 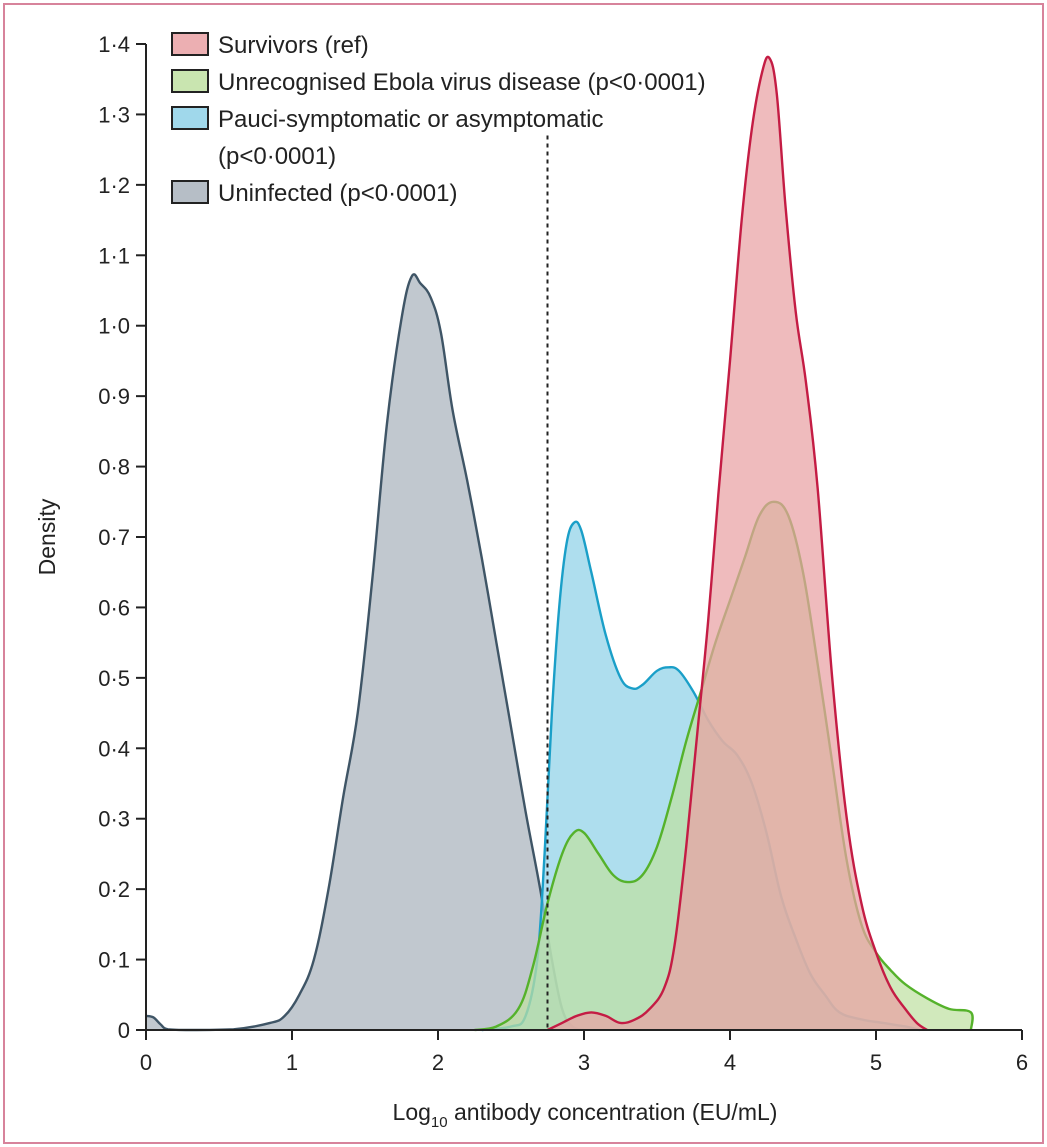 What do you see at coordinates (114, 326) in the screenshot?
I see `y-tick-label: 1·0` at bounding box center [114, 326].